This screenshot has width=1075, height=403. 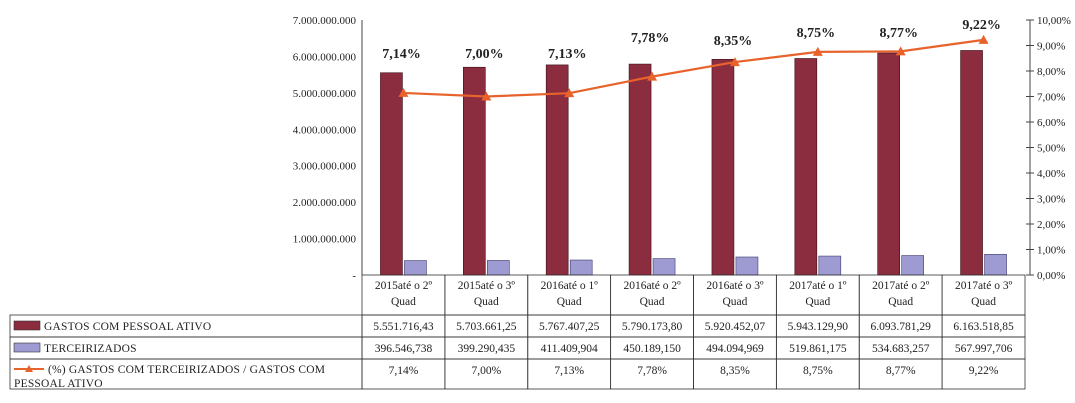 I want to click on table-value: 7,78%, so click(x=652, y=371).